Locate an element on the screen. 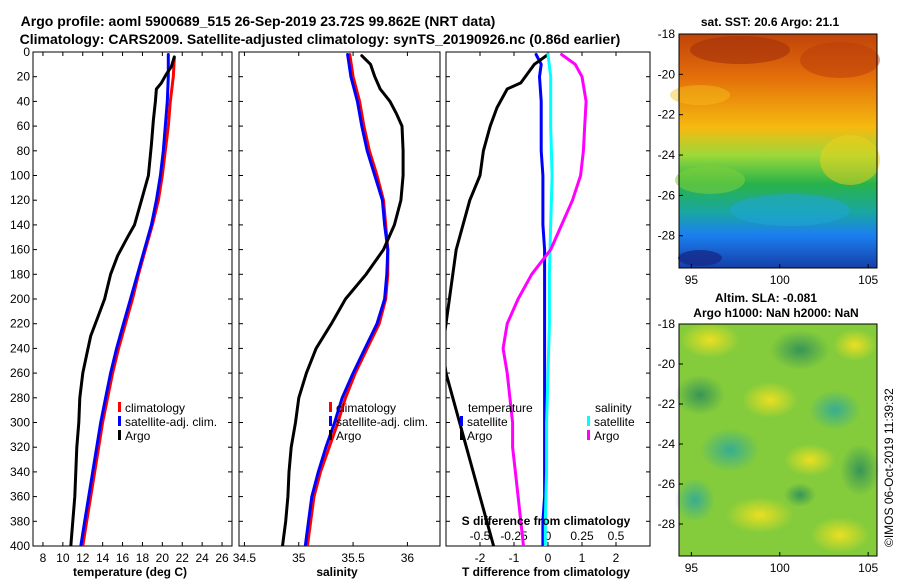 Image resolution: width=900 pixels, height=580 pixels. x-tick-label: 26 is located at coordinates (222, 558).